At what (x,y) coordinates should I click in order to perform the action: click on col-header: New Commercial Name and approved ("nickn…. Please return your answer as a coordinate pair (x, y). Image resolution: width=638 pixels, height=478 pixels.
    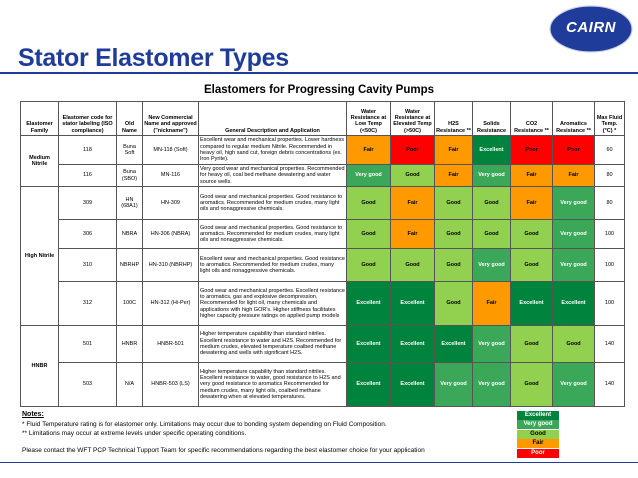
    Looking at the image, I should click on (170, 118).